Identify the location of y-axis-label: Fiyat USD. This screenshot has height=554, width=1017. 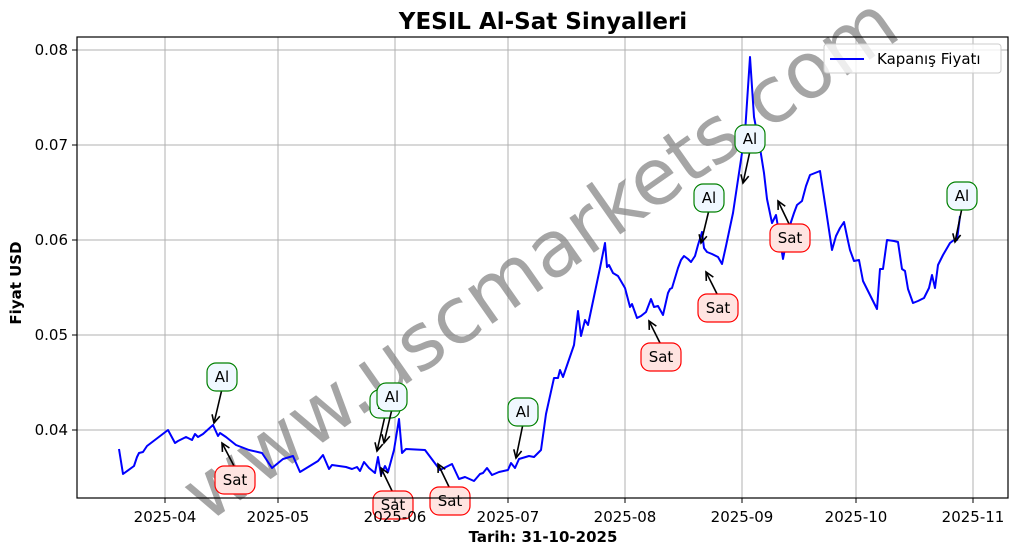
(16, 282).